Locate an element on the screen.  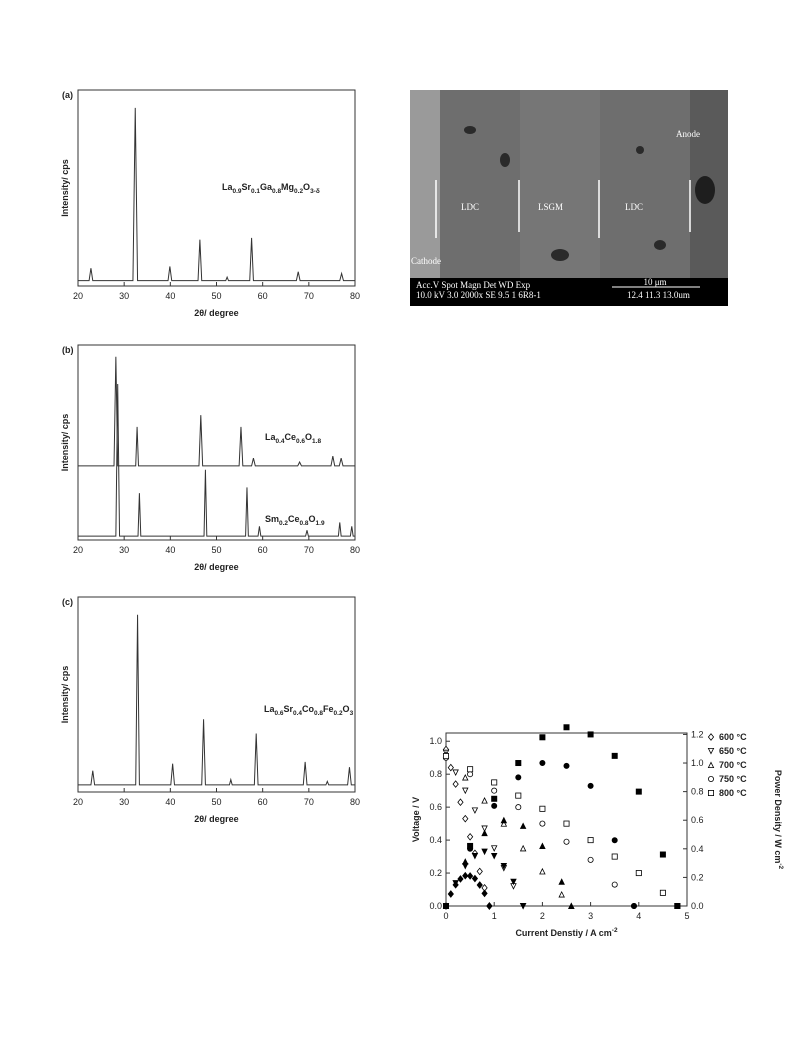
x-tick-label: 0 is located at coordinates (445, 916).